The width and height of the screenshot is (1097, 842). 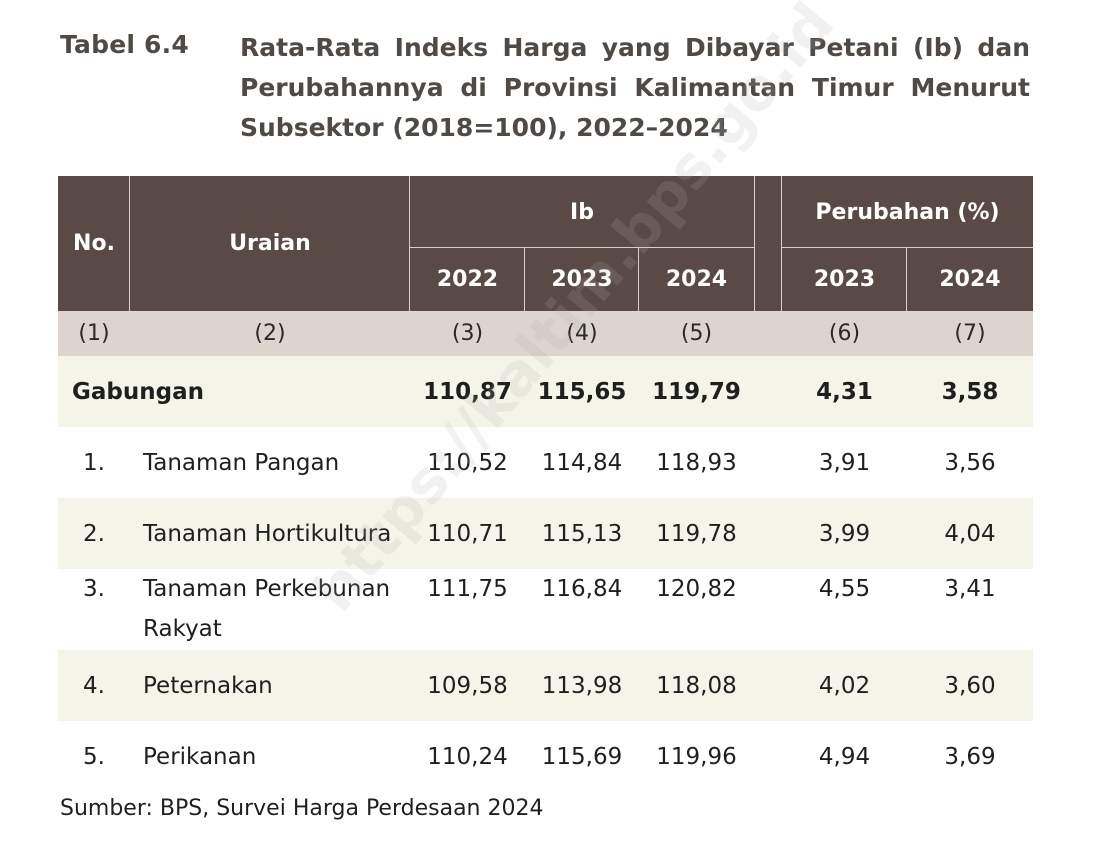 I want to click on row-value-2024: 119,79, so click(x=696, y=391).